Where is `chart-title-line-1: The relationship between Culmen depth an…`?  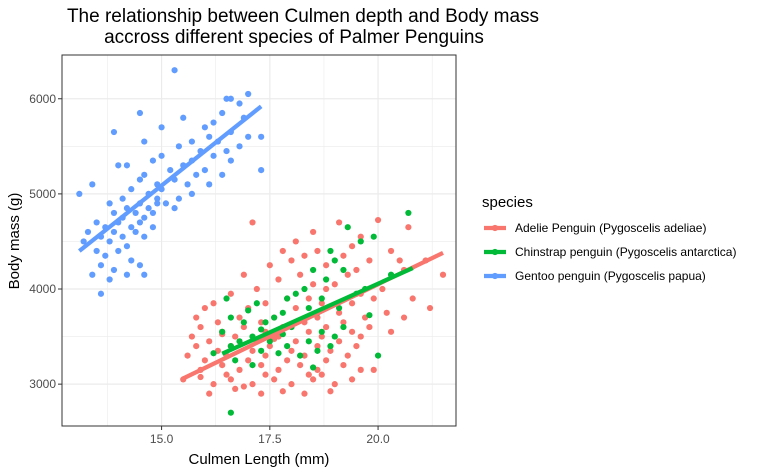
chart-title-line-1: The relationship between Culmen depth an… is located at coordinates (303, 16).